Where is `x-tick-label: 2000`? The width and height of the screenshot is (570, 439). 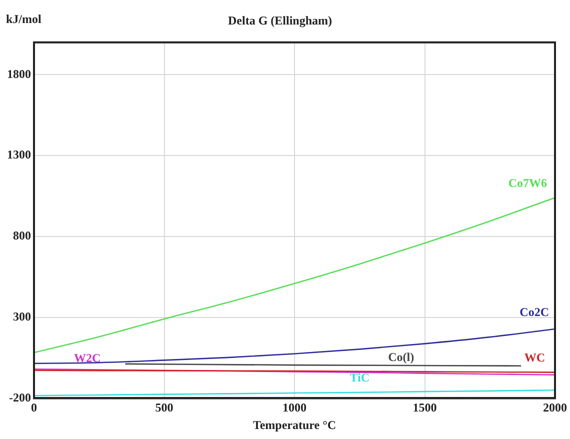
x-tick-label: 2000 is located at coordinates (555, 407).